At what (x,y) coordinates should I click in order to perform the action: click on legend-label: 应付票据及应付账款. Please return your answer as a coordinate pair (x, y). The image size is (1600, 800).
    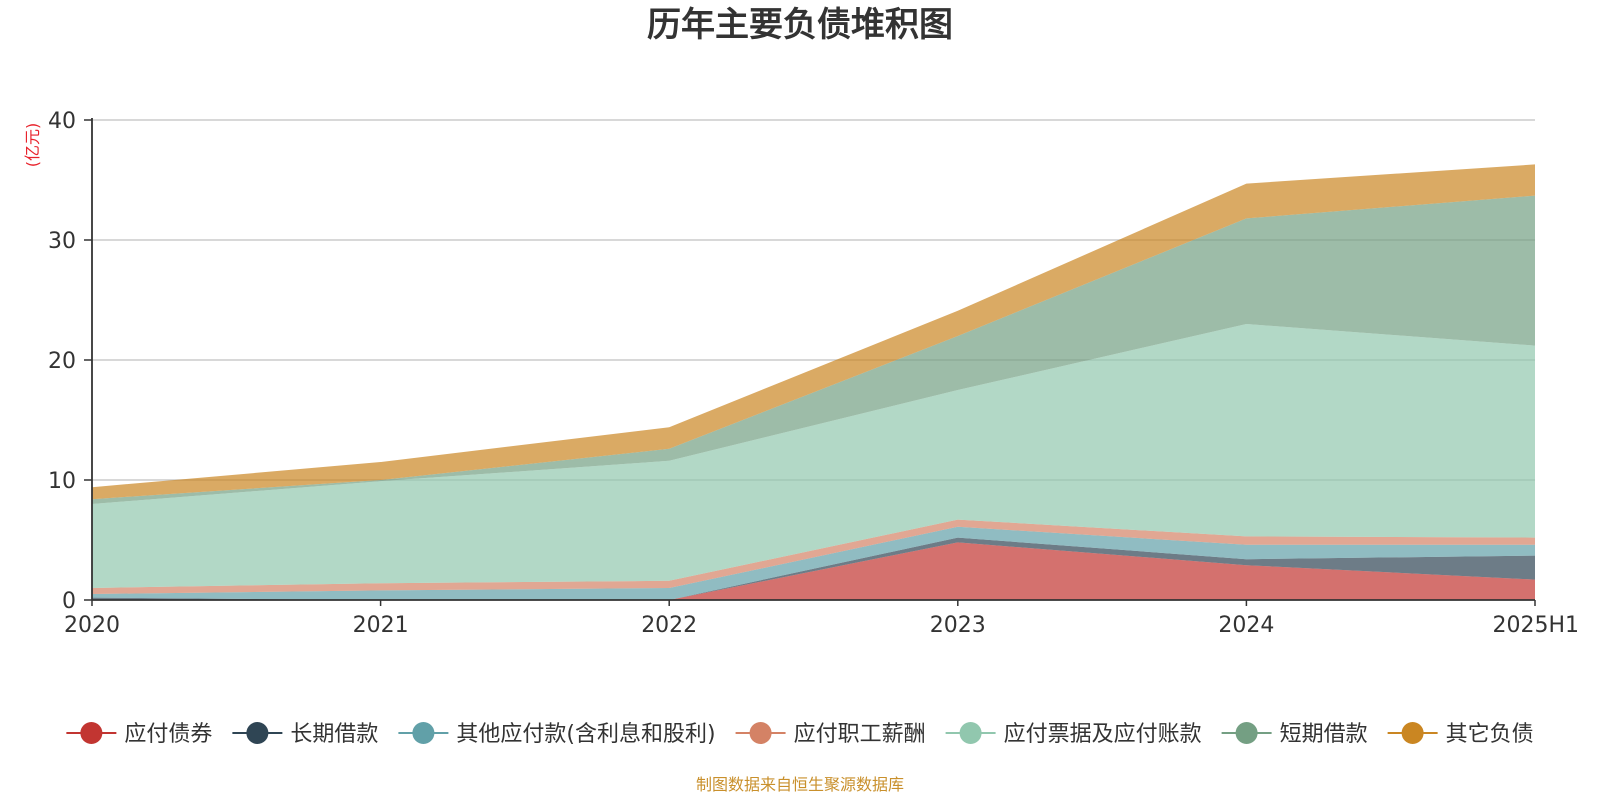
    Looking at the image, I should click on (1103, 734).